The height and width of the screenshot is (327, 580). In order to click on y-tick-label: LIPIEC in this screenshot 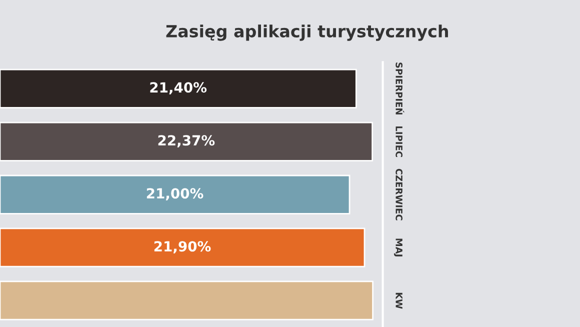, I will do `click(399, 141)`.